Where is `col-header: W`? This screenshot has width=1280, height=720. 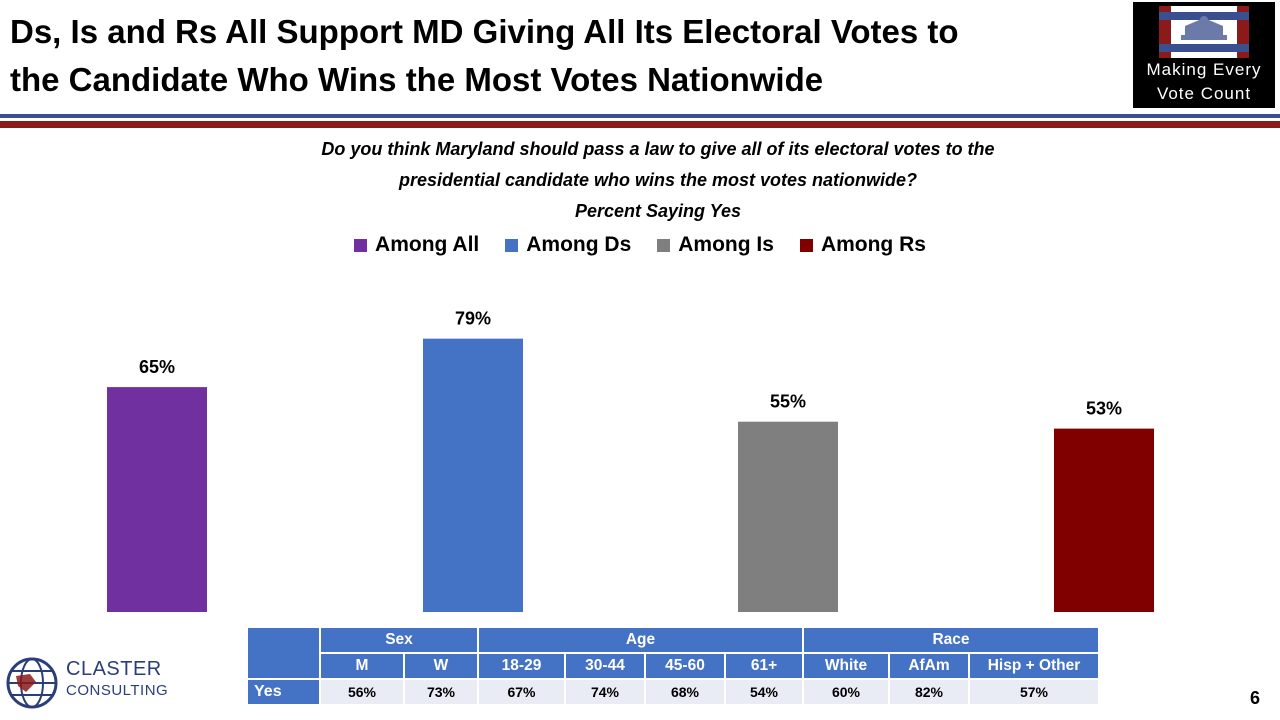 col-header: W is located at coordinates (441, 666).